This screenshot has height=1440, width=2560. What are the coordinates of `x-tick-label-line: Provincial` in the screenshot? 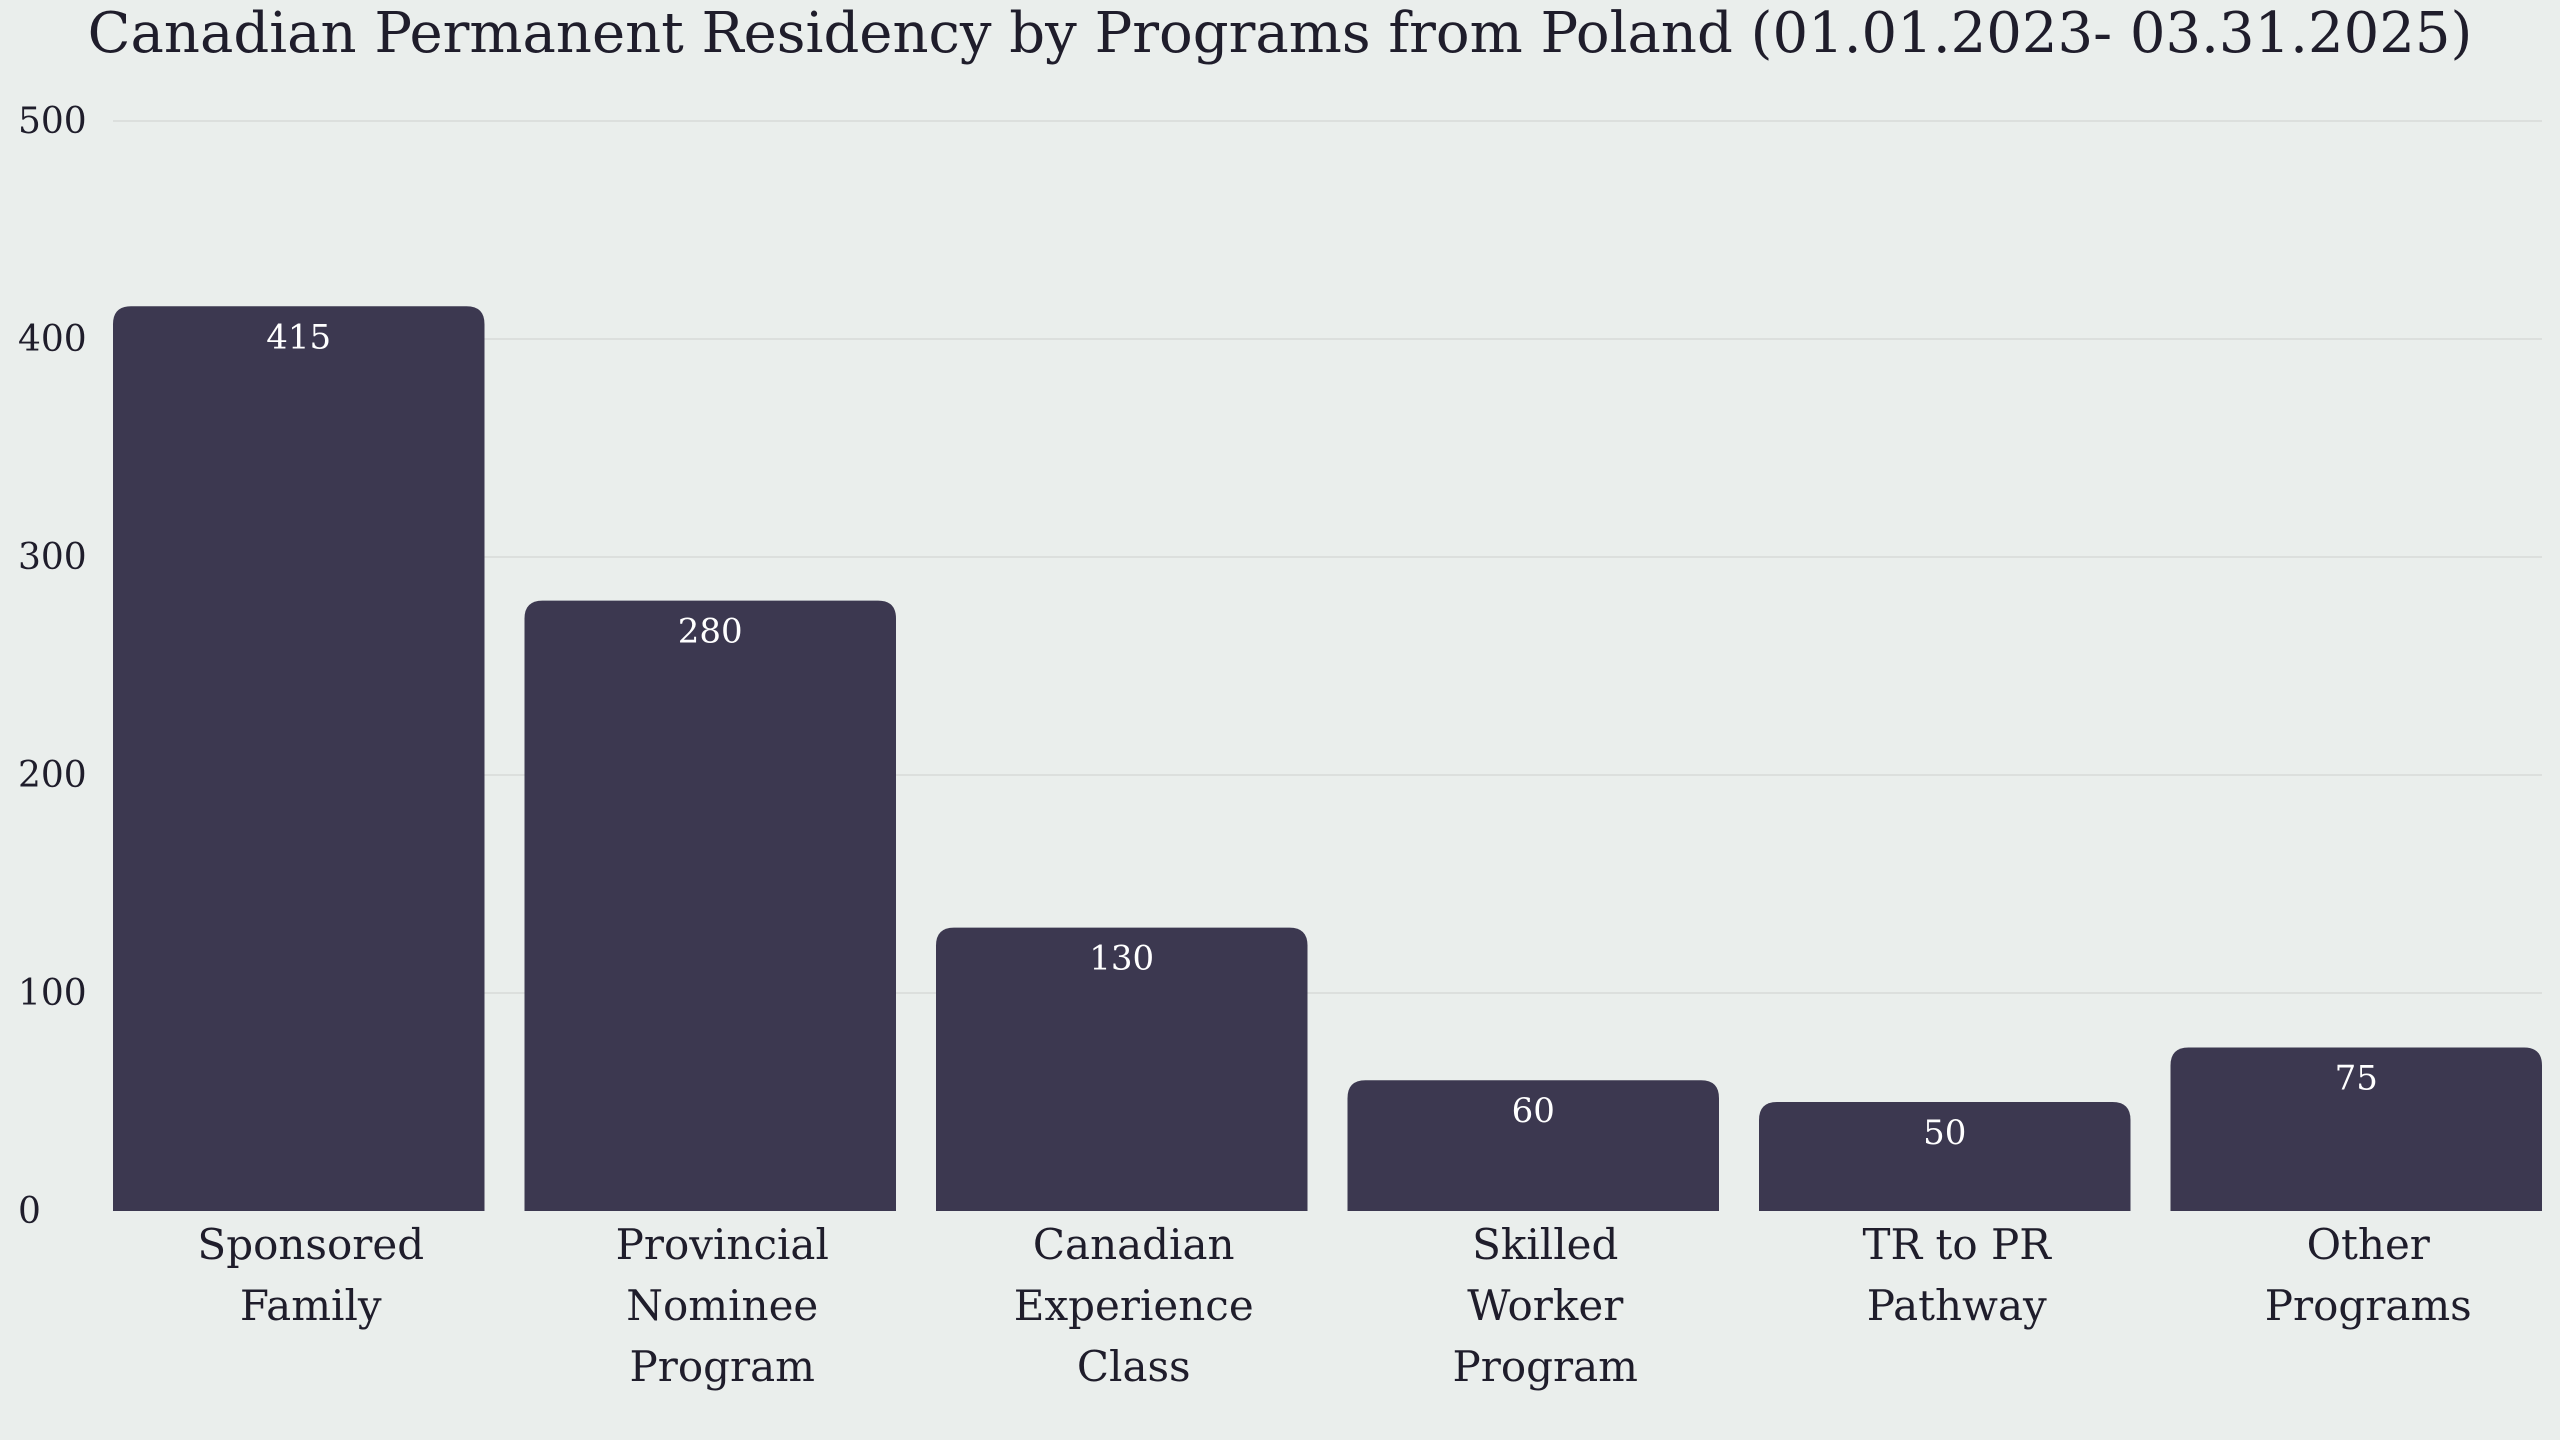 It's located at (722, 1244).